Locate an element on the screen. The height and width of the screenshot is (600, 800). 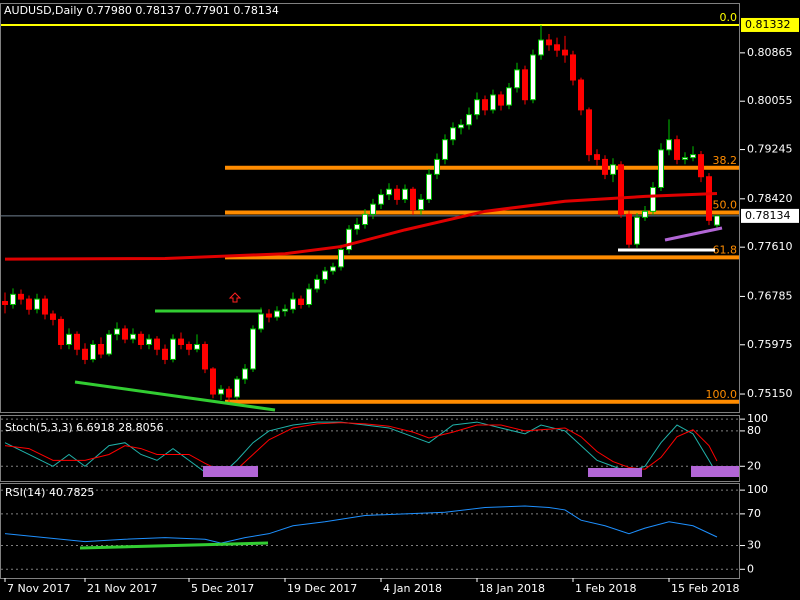
y-tick-label: 30 is located at coordinates (754, 545).